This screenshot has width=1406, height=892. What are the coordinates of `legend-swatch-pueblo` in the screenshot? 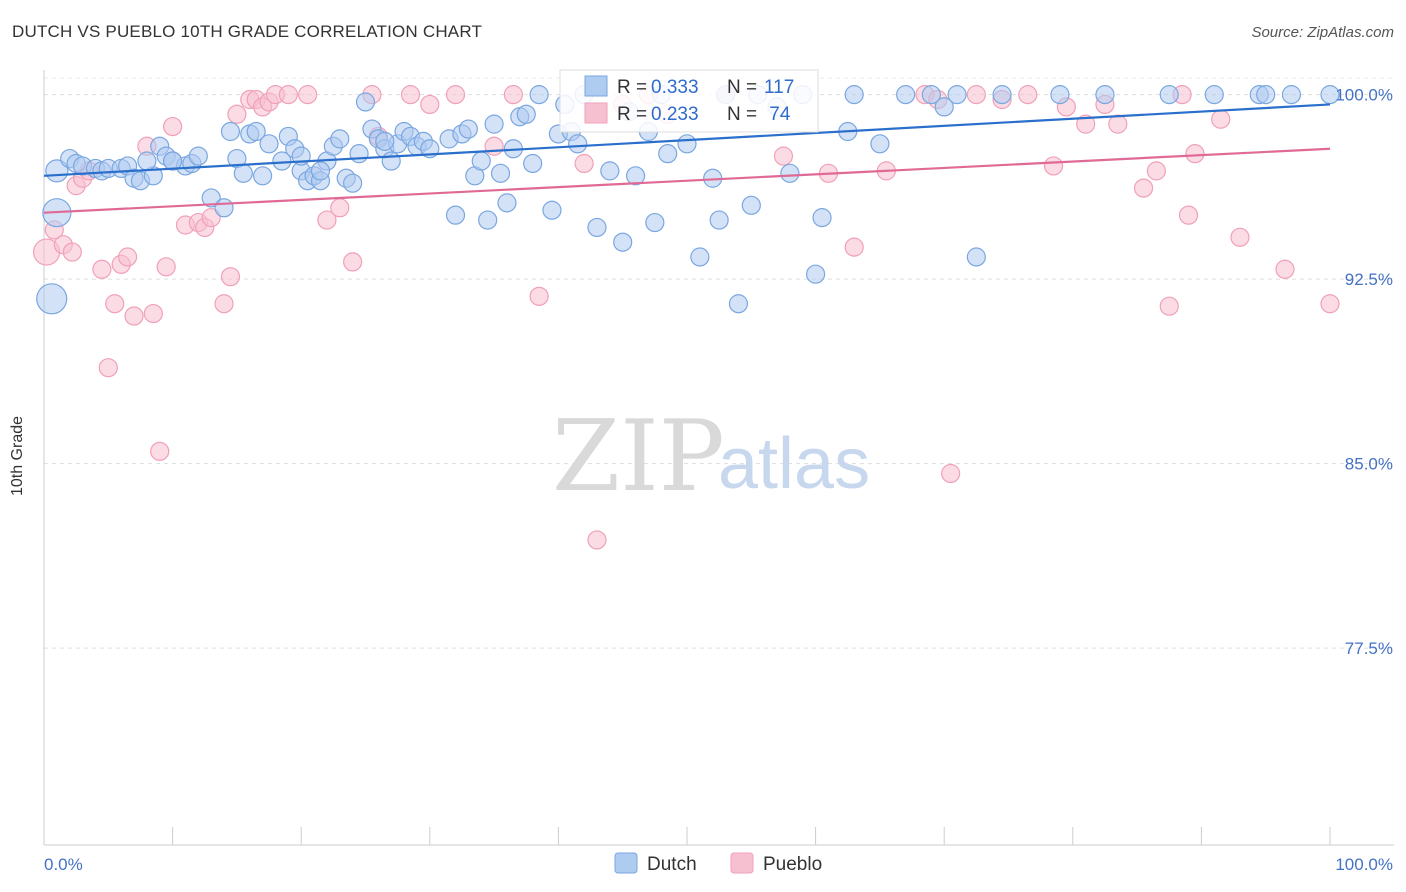 It's located at (596, 113).